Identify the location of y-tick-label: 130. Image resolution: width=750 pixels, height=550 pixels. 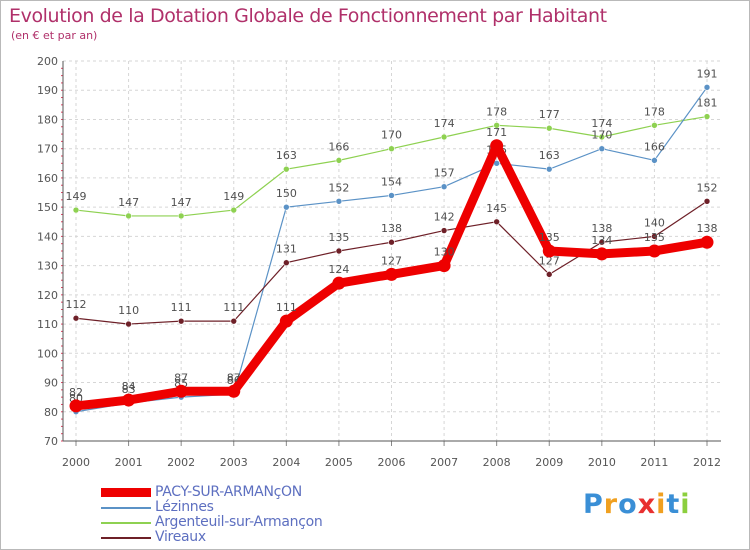
(47, 266).